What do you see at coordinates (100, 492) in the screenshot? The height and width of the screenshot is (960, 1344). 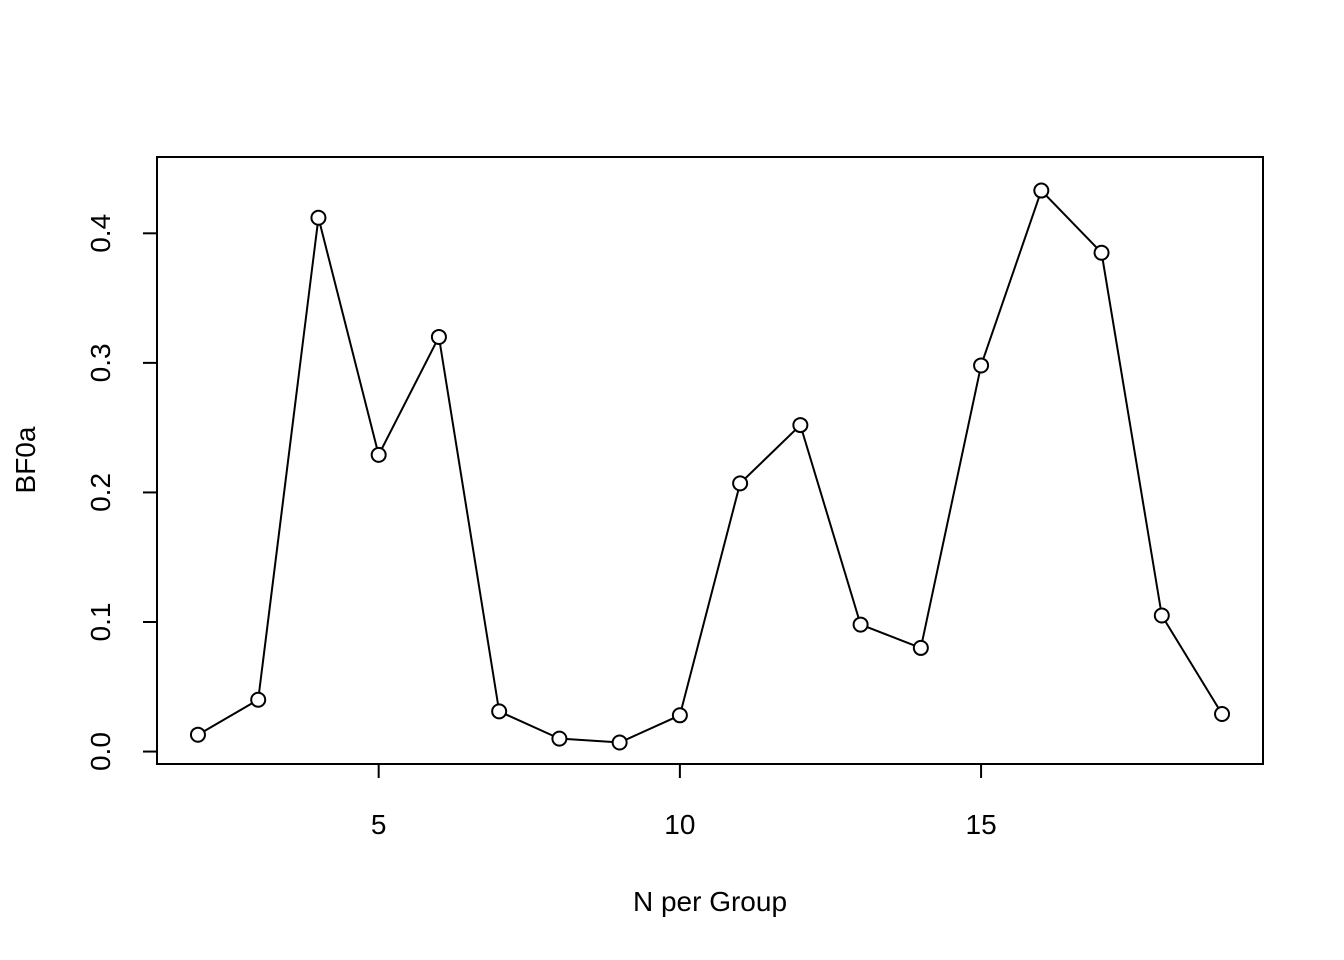 I see `y-tick-label: 0.2` at bounding box center [100, 492].